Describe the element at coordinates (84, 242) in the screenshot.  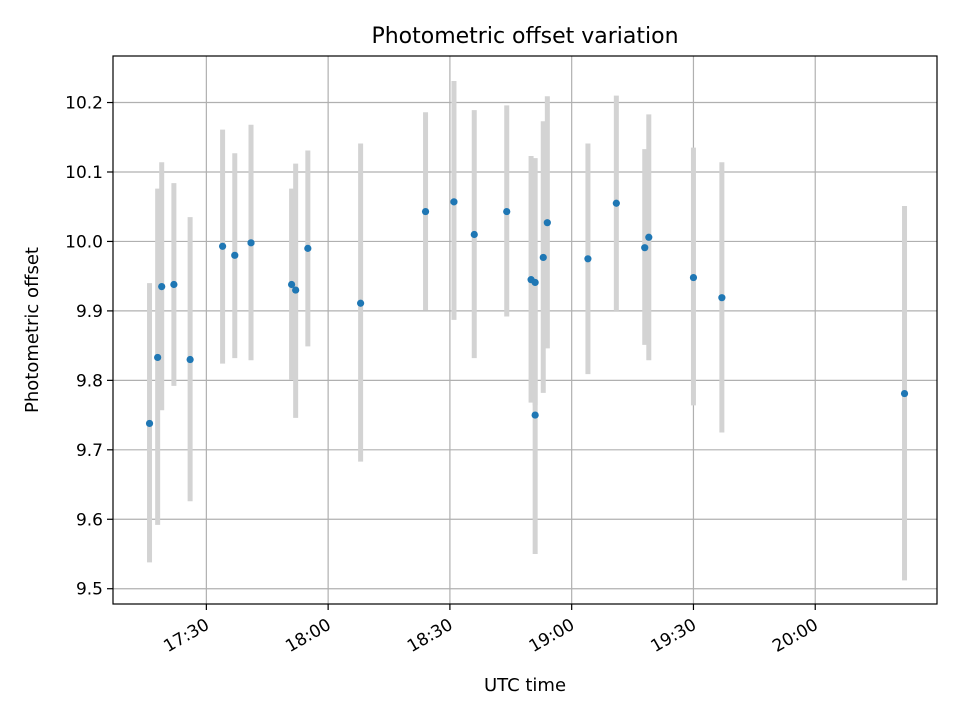
I see `y-tick-label: 10.0` at that location.